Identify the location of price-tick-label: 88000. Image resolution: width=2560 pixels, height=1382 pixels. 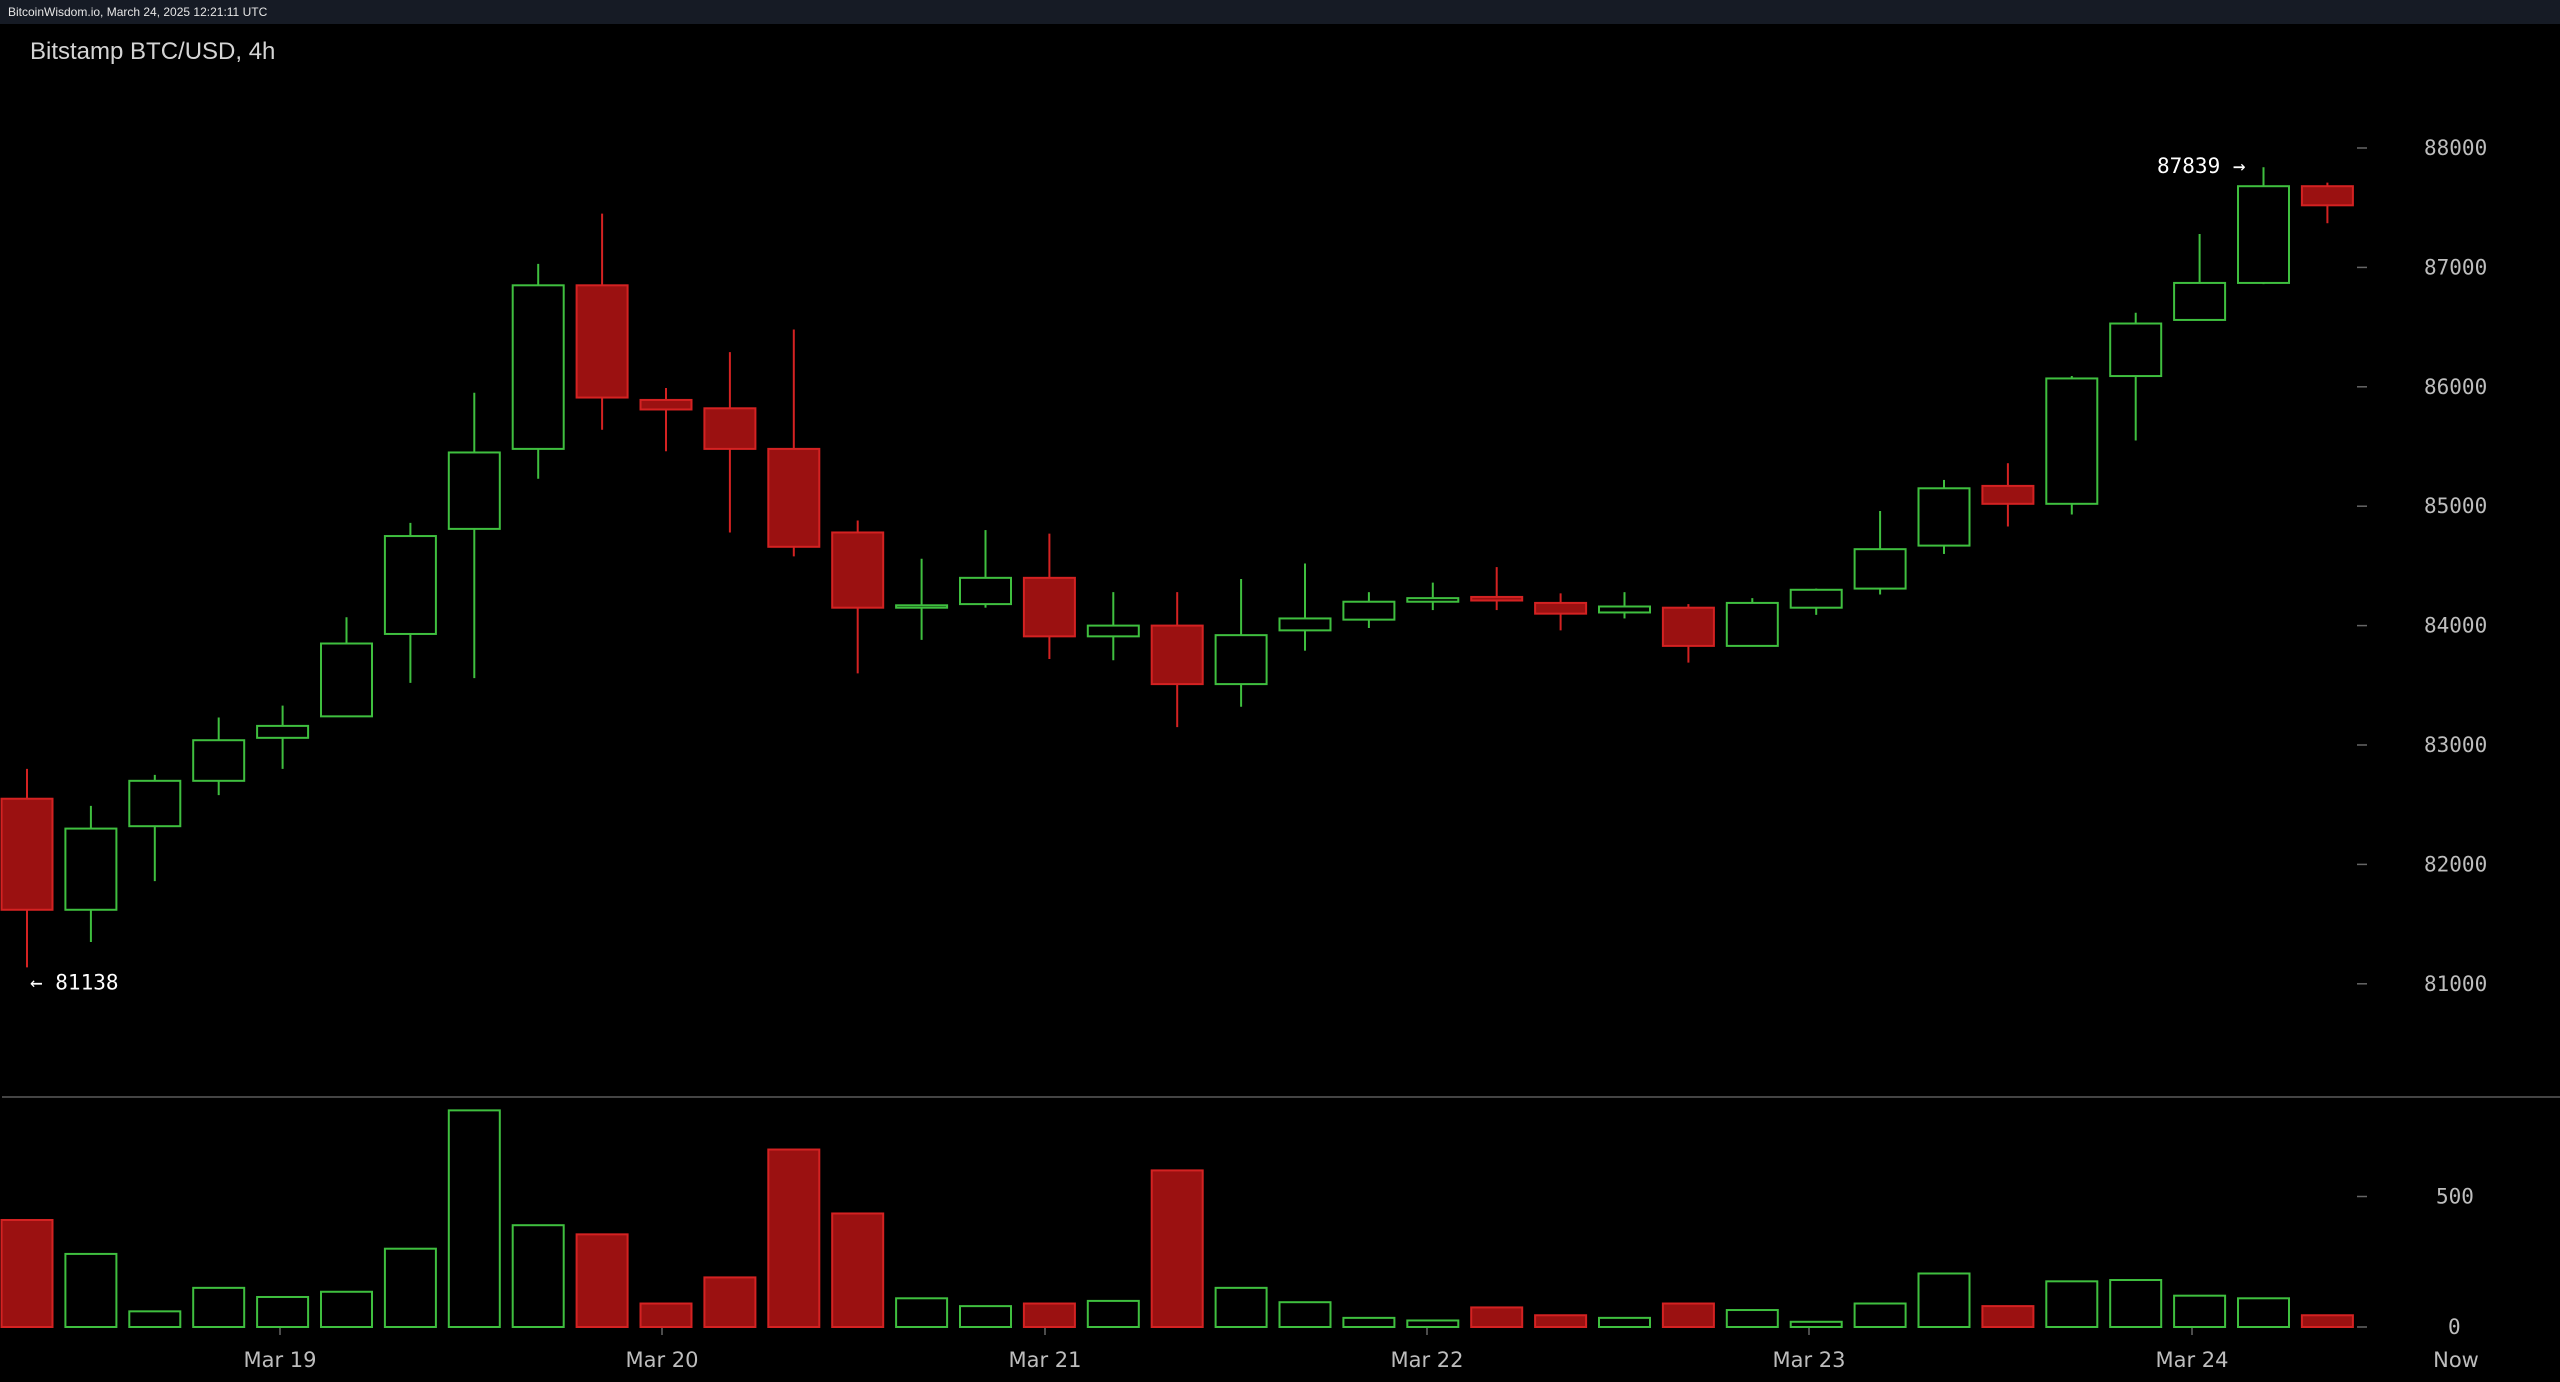
(2455, 148).